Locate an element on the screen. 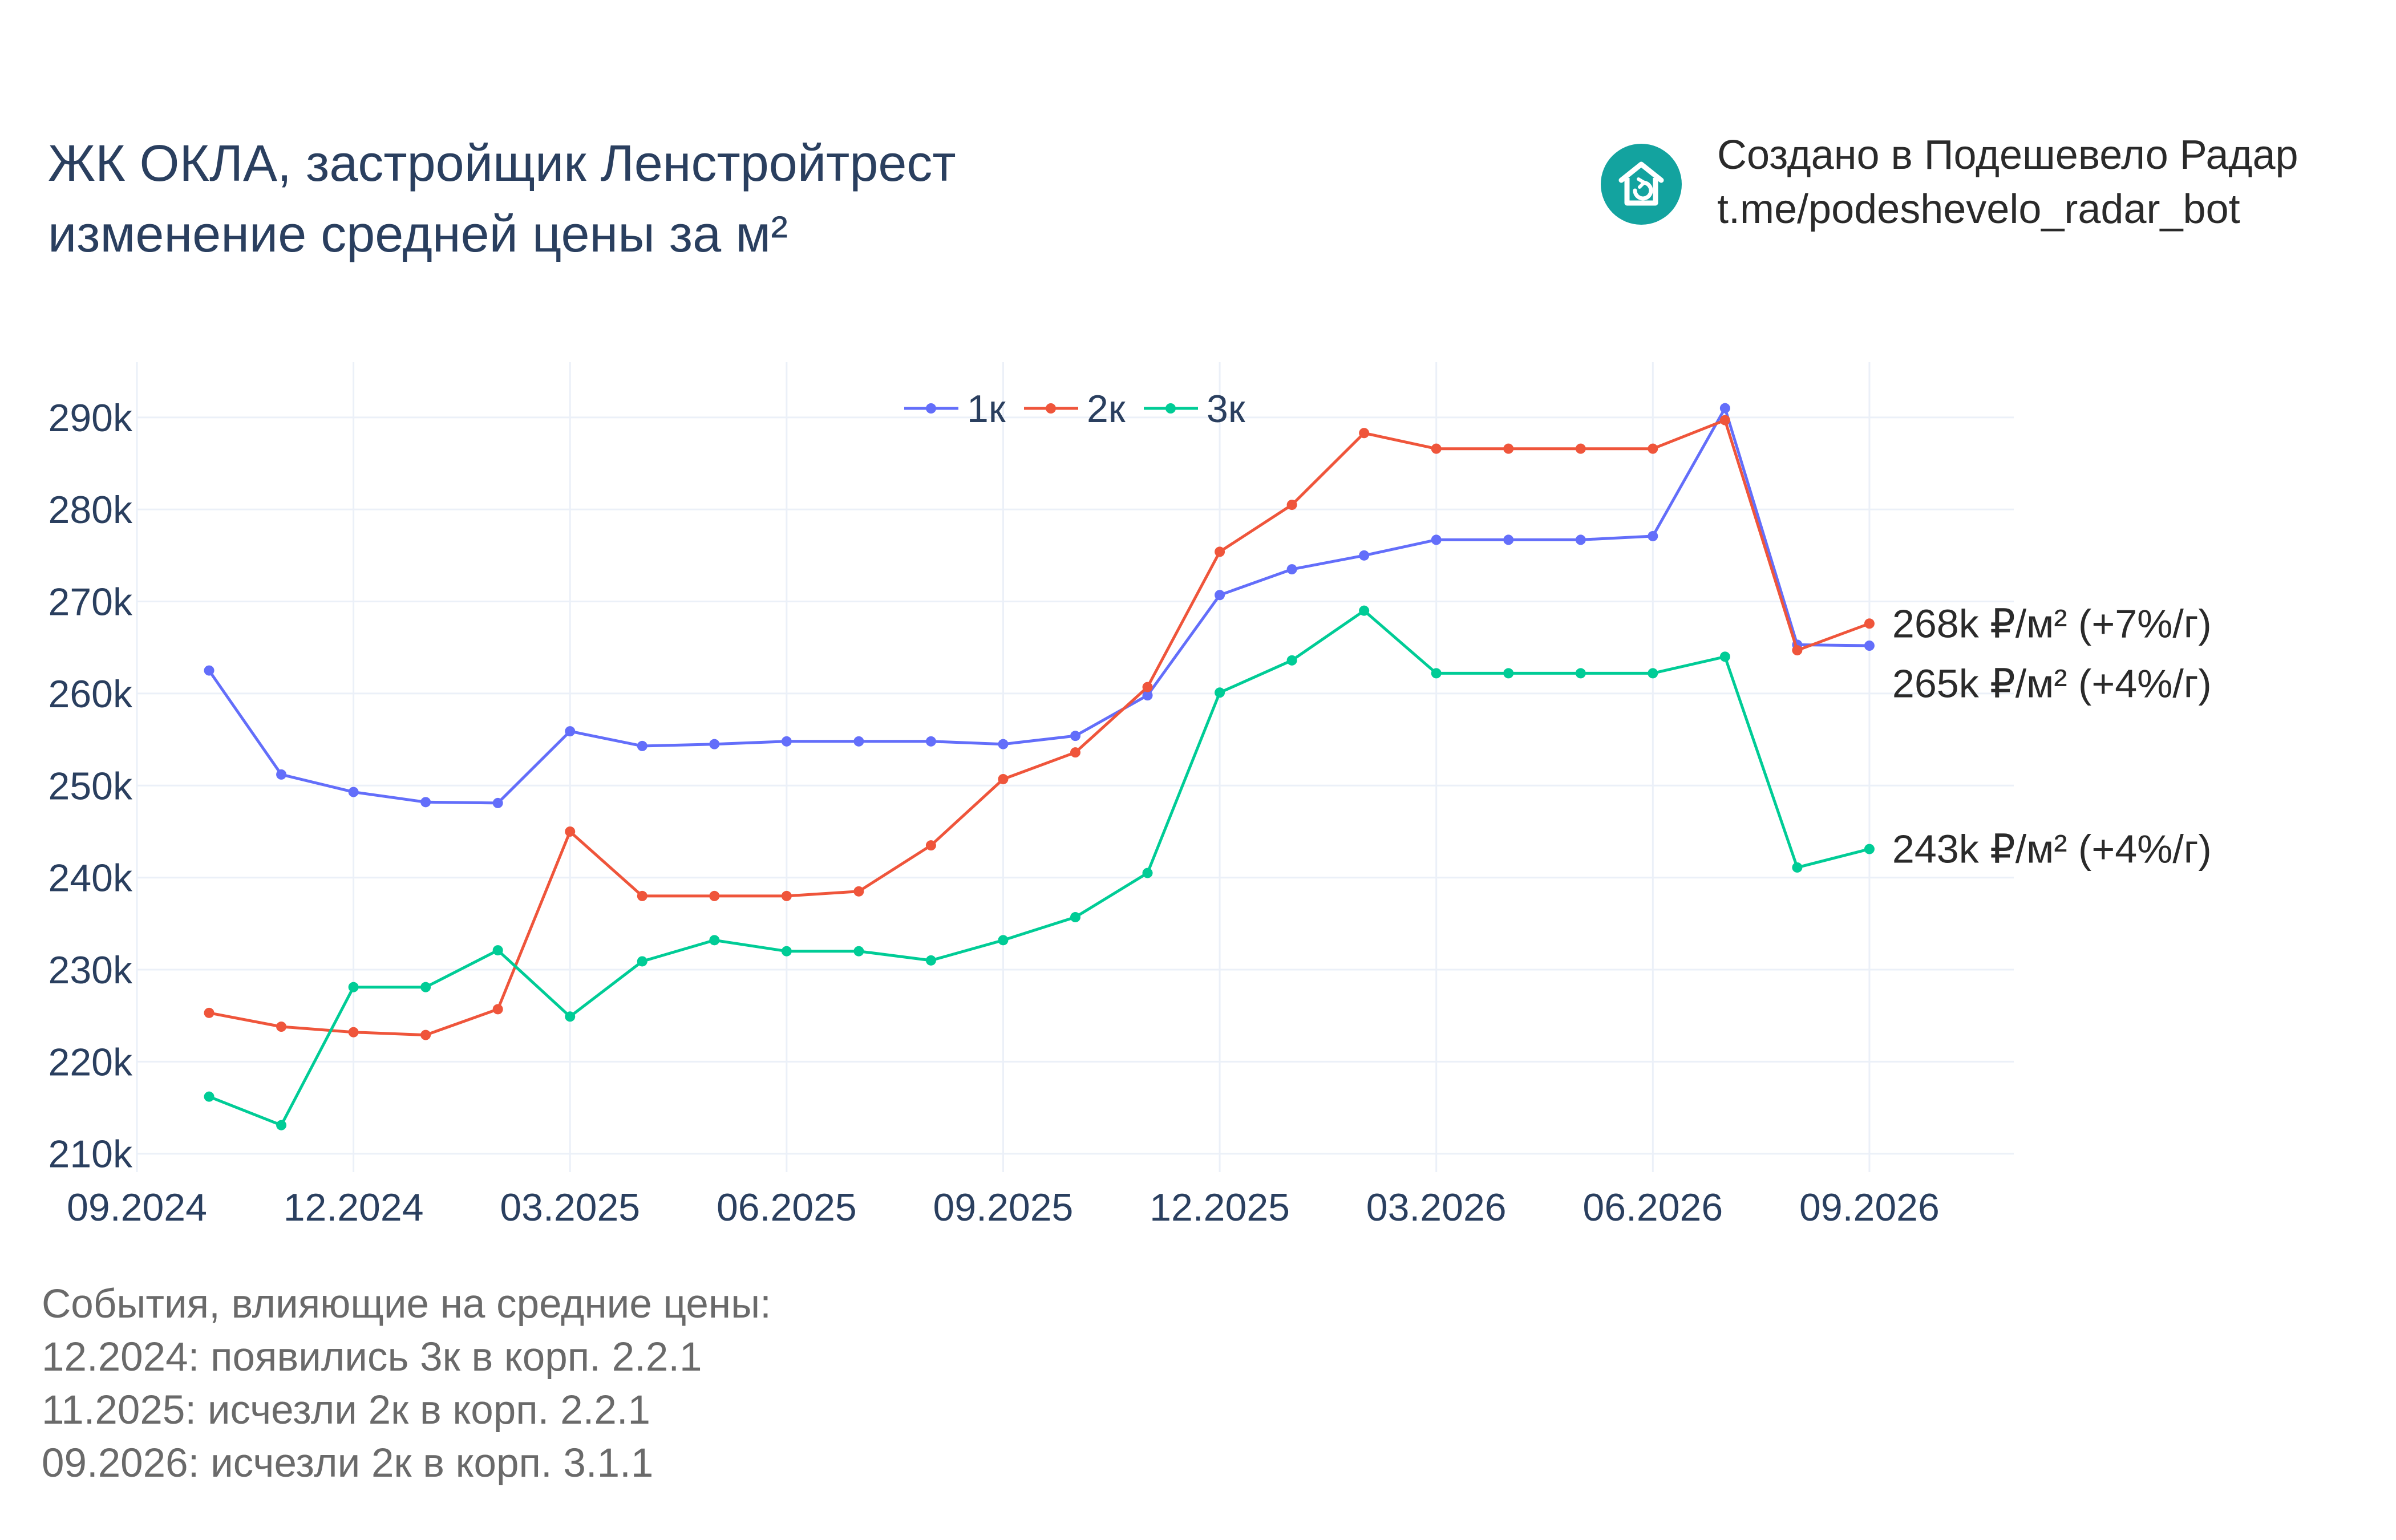 This screenshot has height=1540, width=2396. series-end-label: 268k ₽/м² (+7%/г) is located at coordinates (2052, 624).